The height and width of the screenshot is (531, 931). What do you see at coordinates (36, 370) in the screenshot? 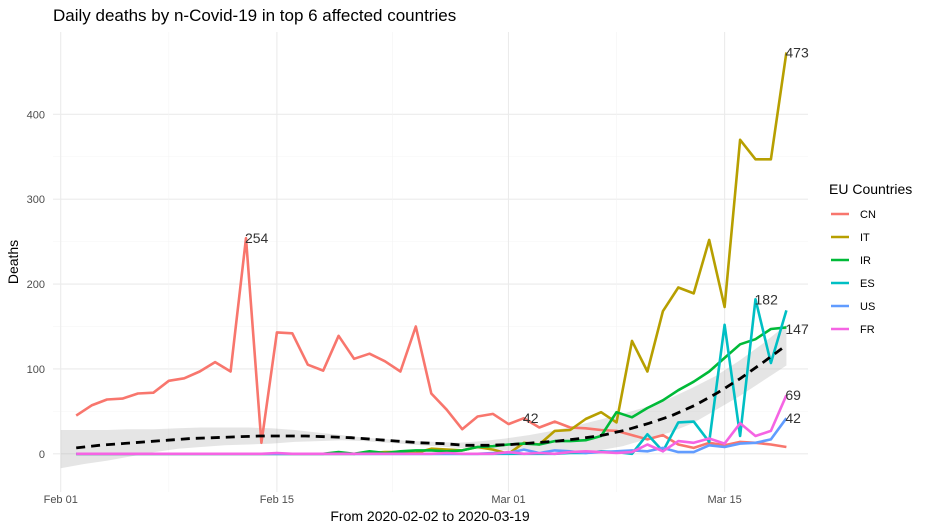
I see `y-tick-label: 100` at bounding box center [36, 370].